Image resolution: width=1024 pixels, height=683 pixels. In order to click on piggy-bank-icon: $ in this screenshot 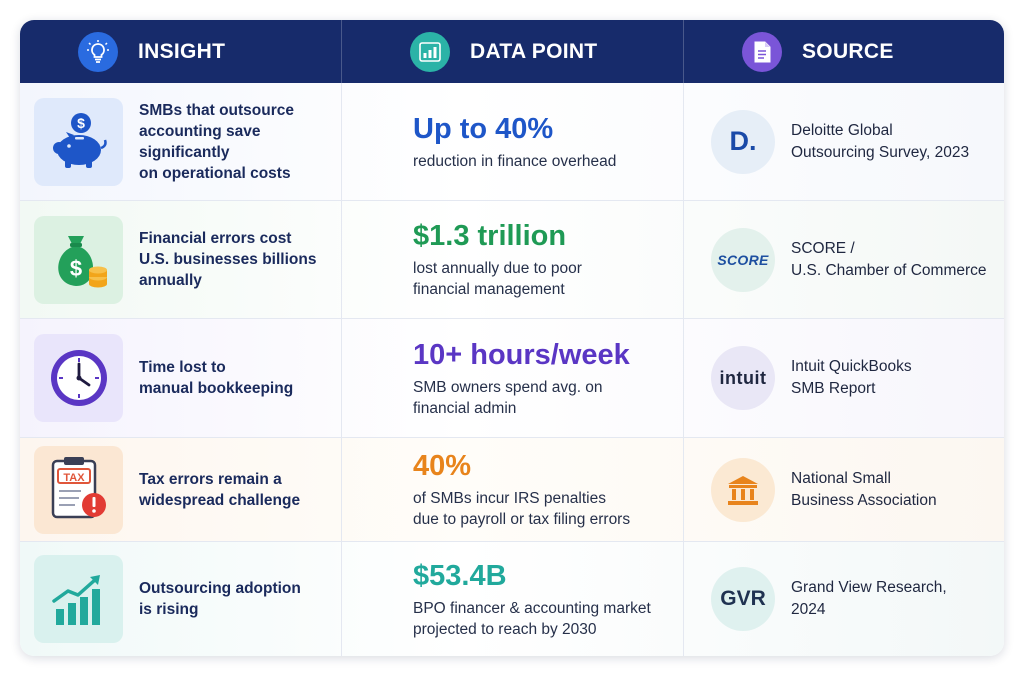, I will do `click(78, 141)`.